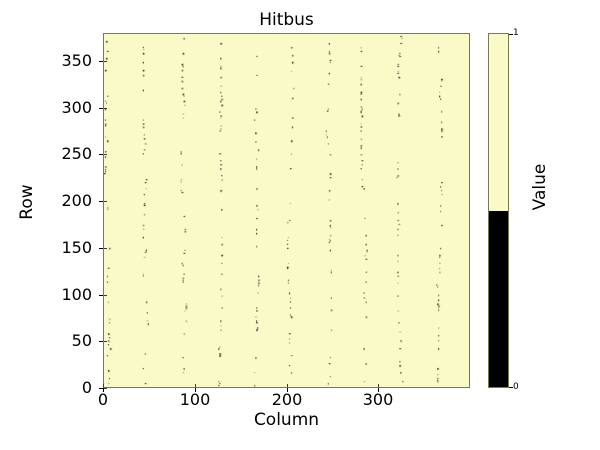 The width and height of the screenshot is (600, 450). What do you see at coordinates (540, 187) in the screenshot?
I see `colorbar-label: Value` at bounding box center [540, 187].